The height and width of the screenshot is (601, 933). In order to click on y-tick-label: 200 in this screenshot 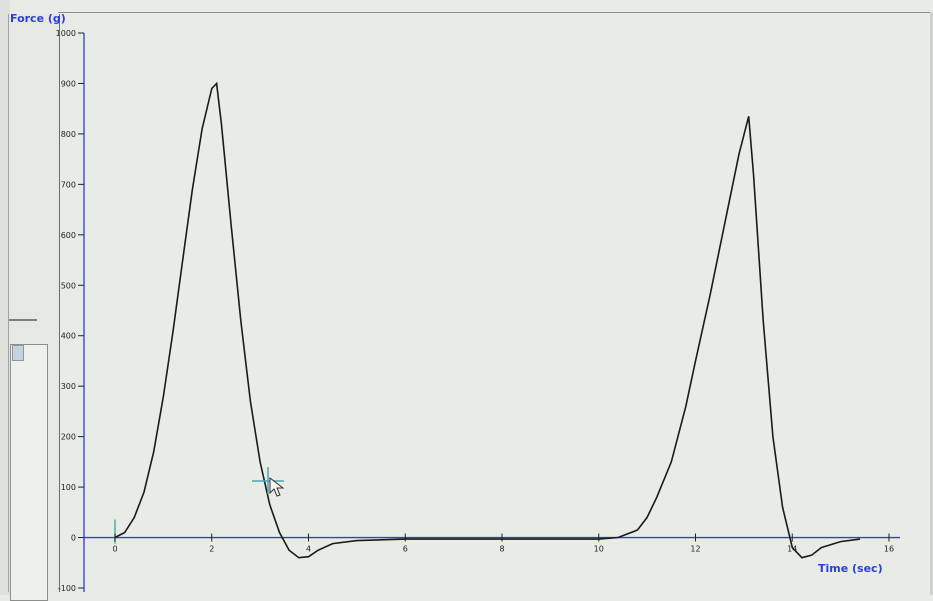, I will do `click(68, 437)`.